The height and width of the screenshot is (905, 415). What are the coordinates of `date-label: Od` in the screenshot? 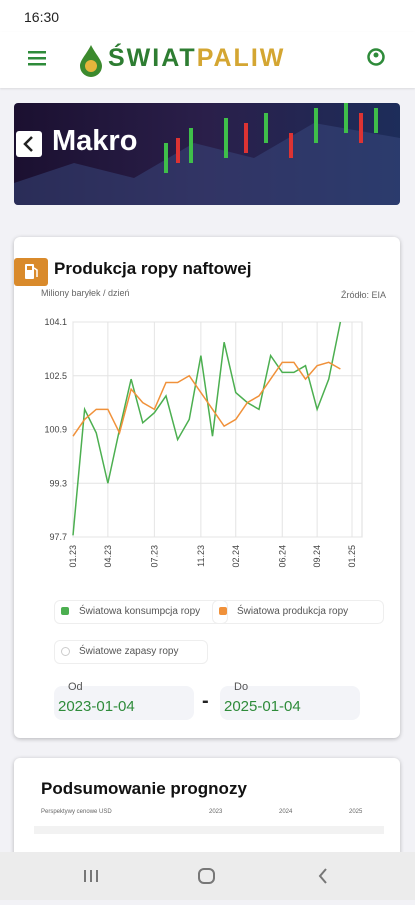 It's located at (75, 687).